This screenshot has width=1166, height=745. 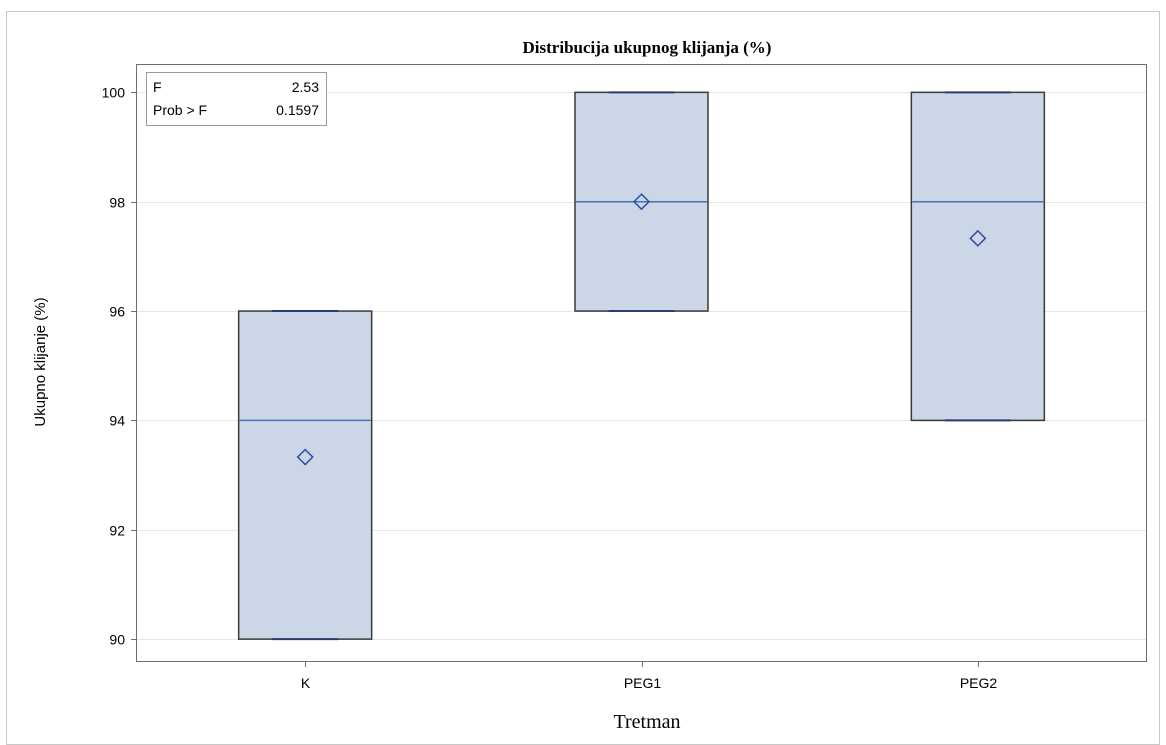 I want to click on inset-value-f: 2.53, so click(x=305, y=87).